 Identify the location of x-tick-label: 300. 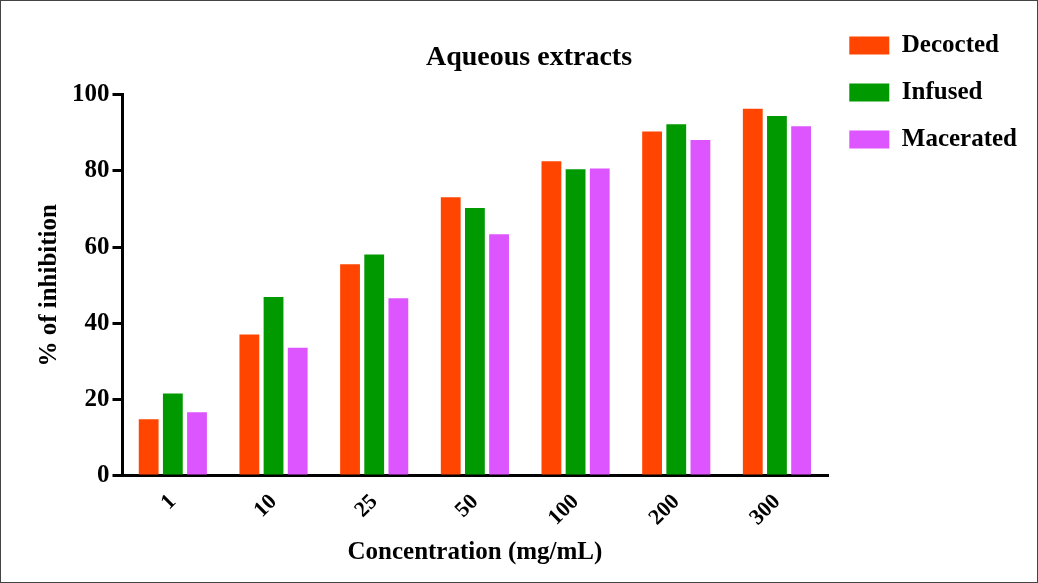
(764, 509).